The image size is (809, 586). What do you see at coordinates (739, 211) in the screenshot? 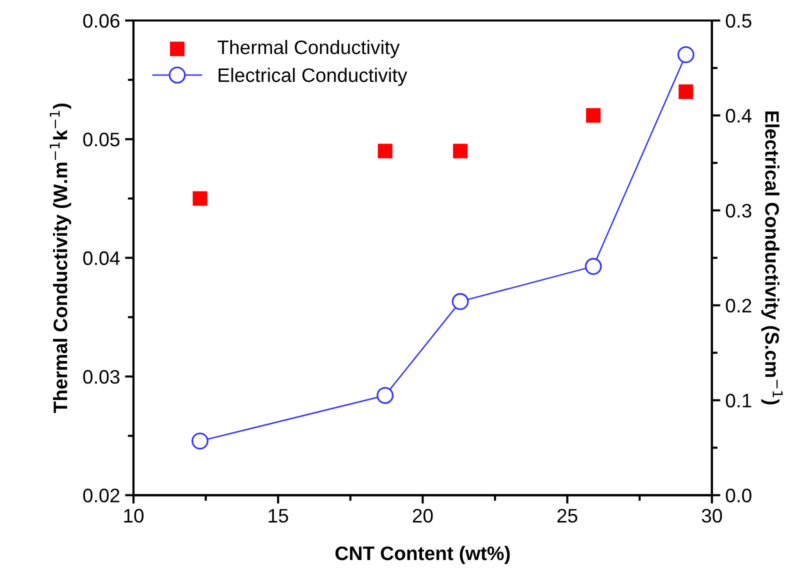
I see `y2-tick-label: 0.3` at bounding box center [739, 211].